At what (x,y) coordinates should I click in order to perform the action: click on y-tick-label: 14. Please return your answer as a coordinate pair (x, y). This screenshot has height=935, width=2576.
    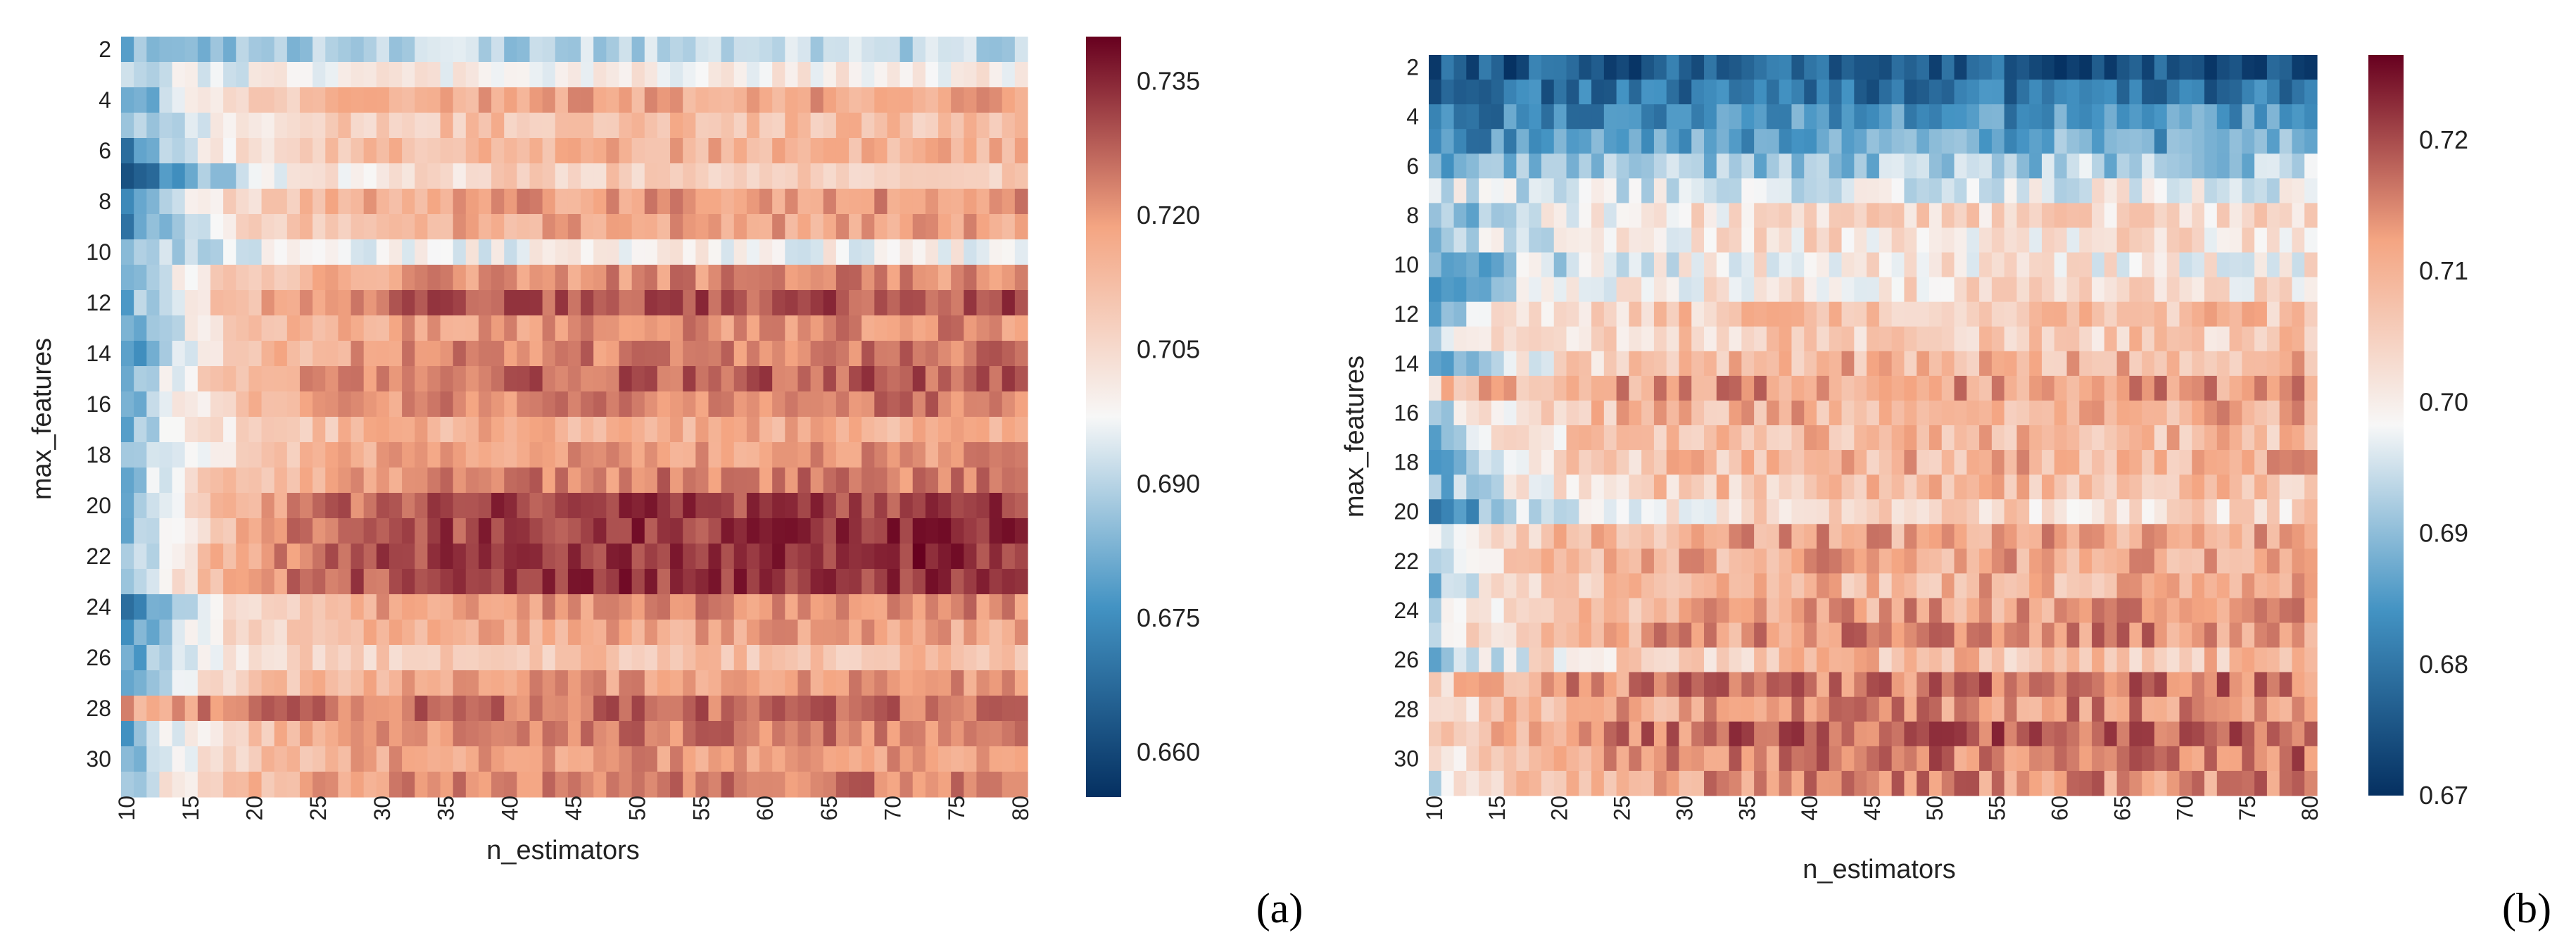
    Looking at the image, I should click on (98, 353).